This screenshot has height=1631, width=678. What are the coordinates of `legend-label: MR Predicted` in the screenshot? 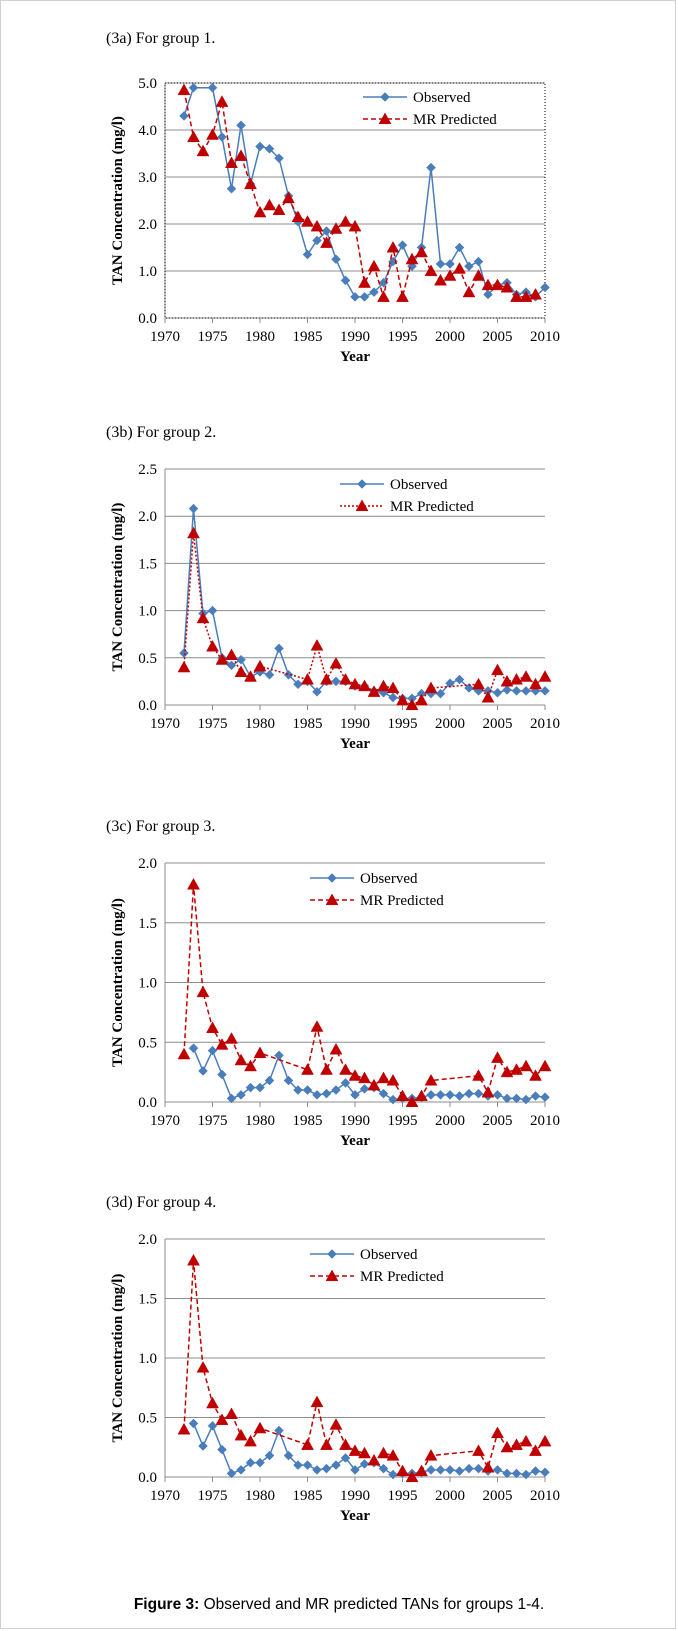 It's located at (402, 1277).